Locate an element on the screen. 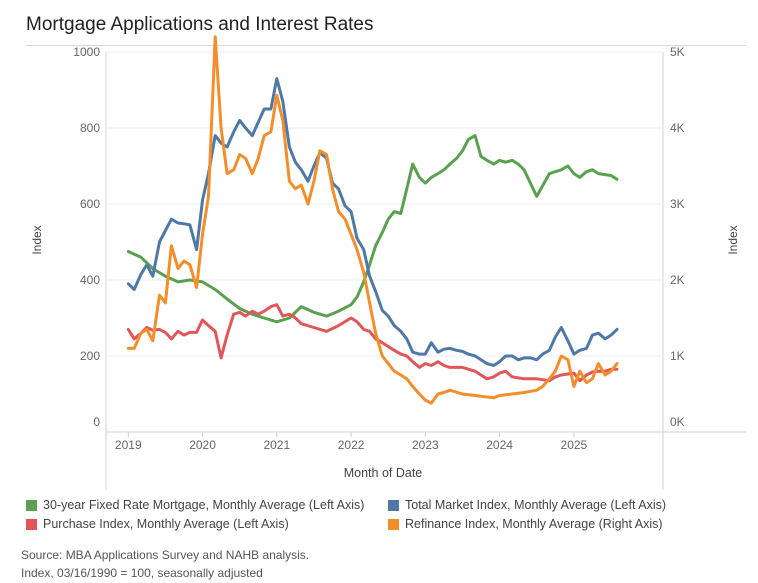 This screenshot has width=758, height=583. x-tick-label: 2020 is located at coordinates (202, 445).